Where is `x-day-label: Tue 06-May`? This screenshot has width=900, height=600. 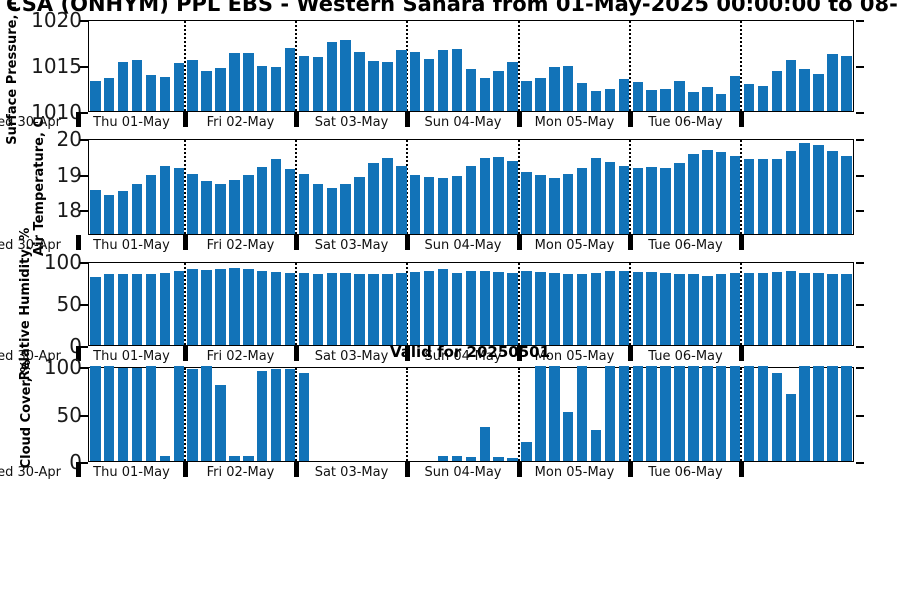
x-day-label: Tue 06-May is located at coordinates (685, 245).